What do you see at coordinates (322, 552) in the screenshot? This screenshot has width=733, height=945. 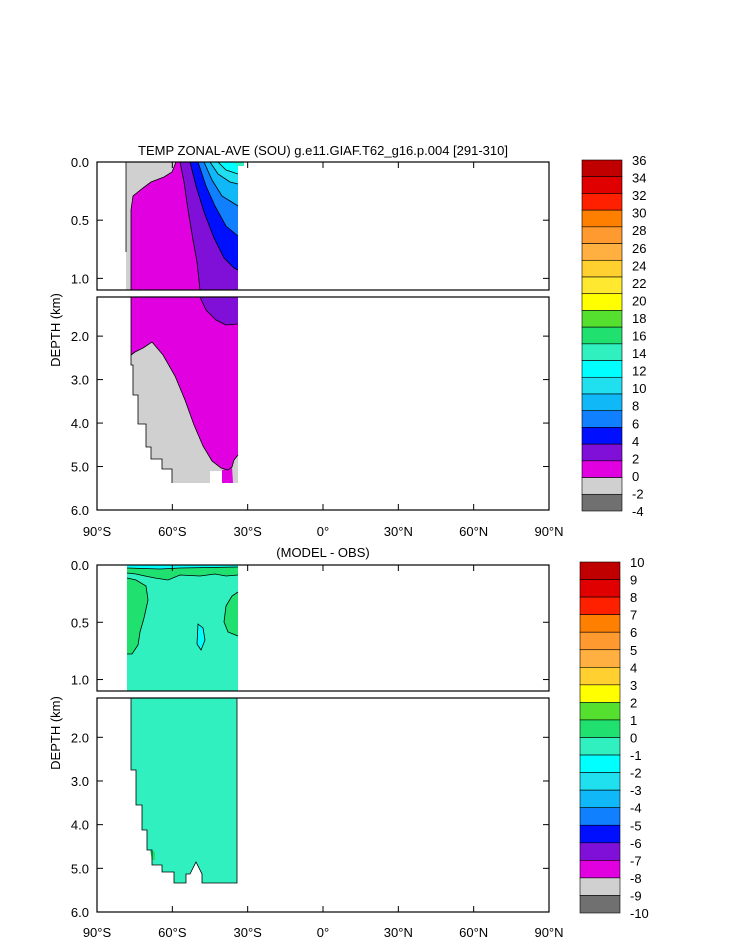 I see `chart-title-difference: (MODEL - OBS)` at bounding box center [322, 552].